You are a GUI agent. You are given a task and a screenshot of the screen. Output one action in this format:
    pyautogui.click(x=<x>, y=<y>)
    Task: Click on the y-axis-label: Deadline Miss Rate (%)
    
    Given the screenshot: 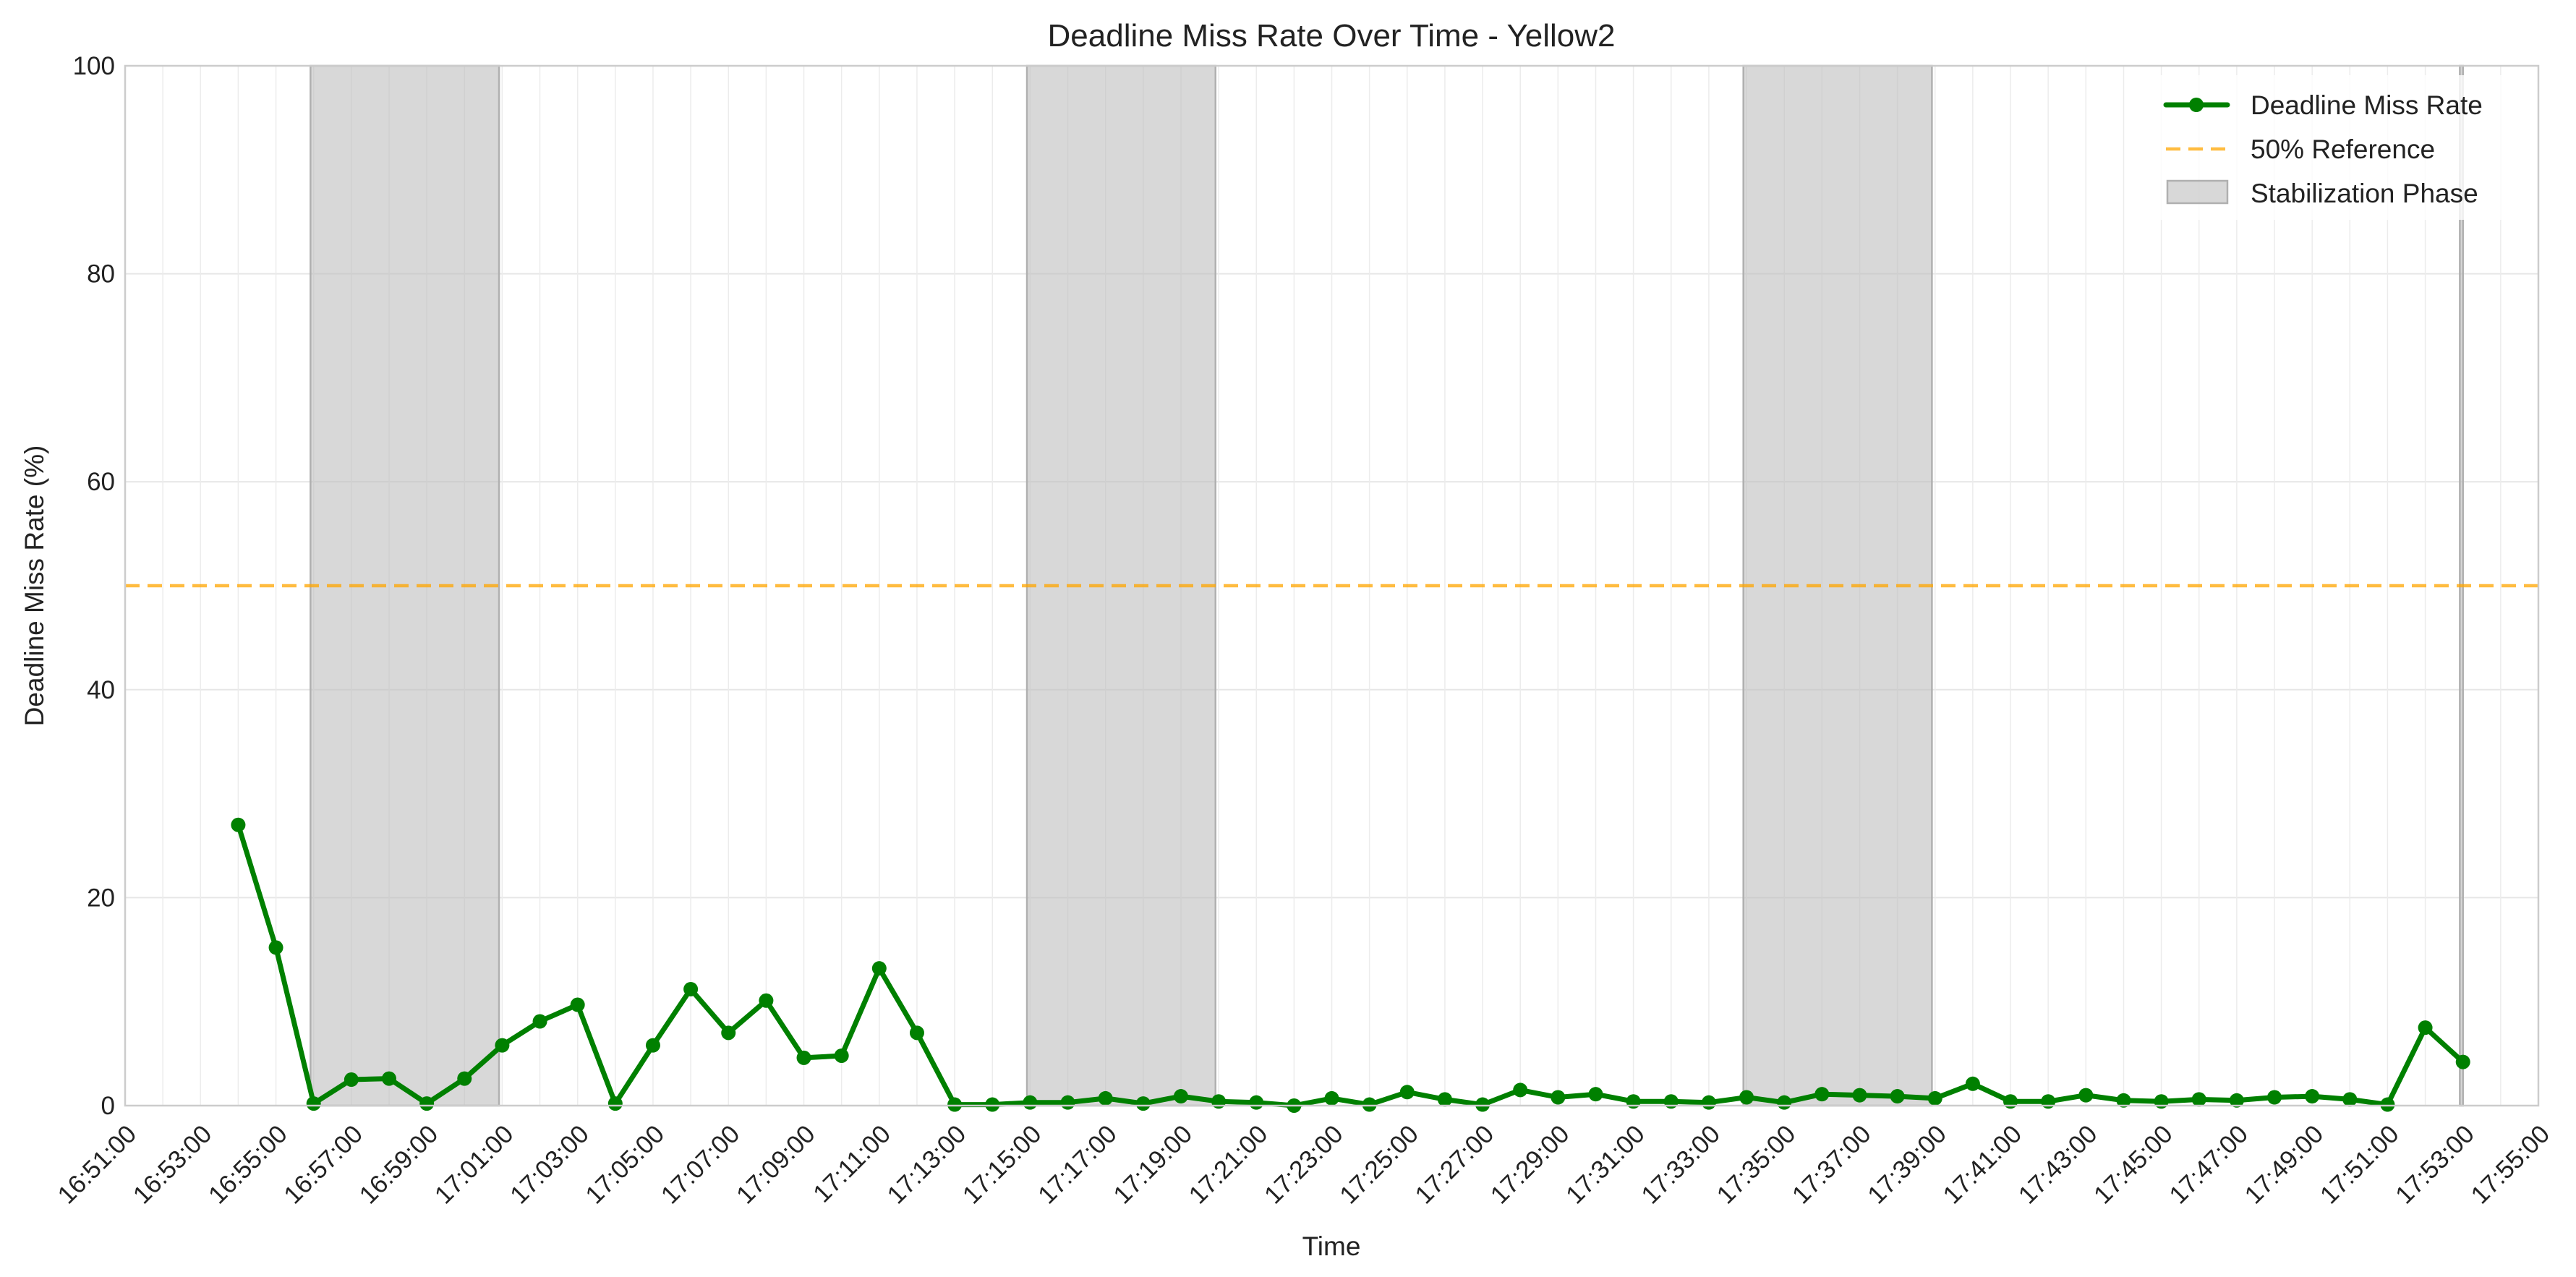 What is the action you would take?
    pyautogui.click(x=34, y=586)
    